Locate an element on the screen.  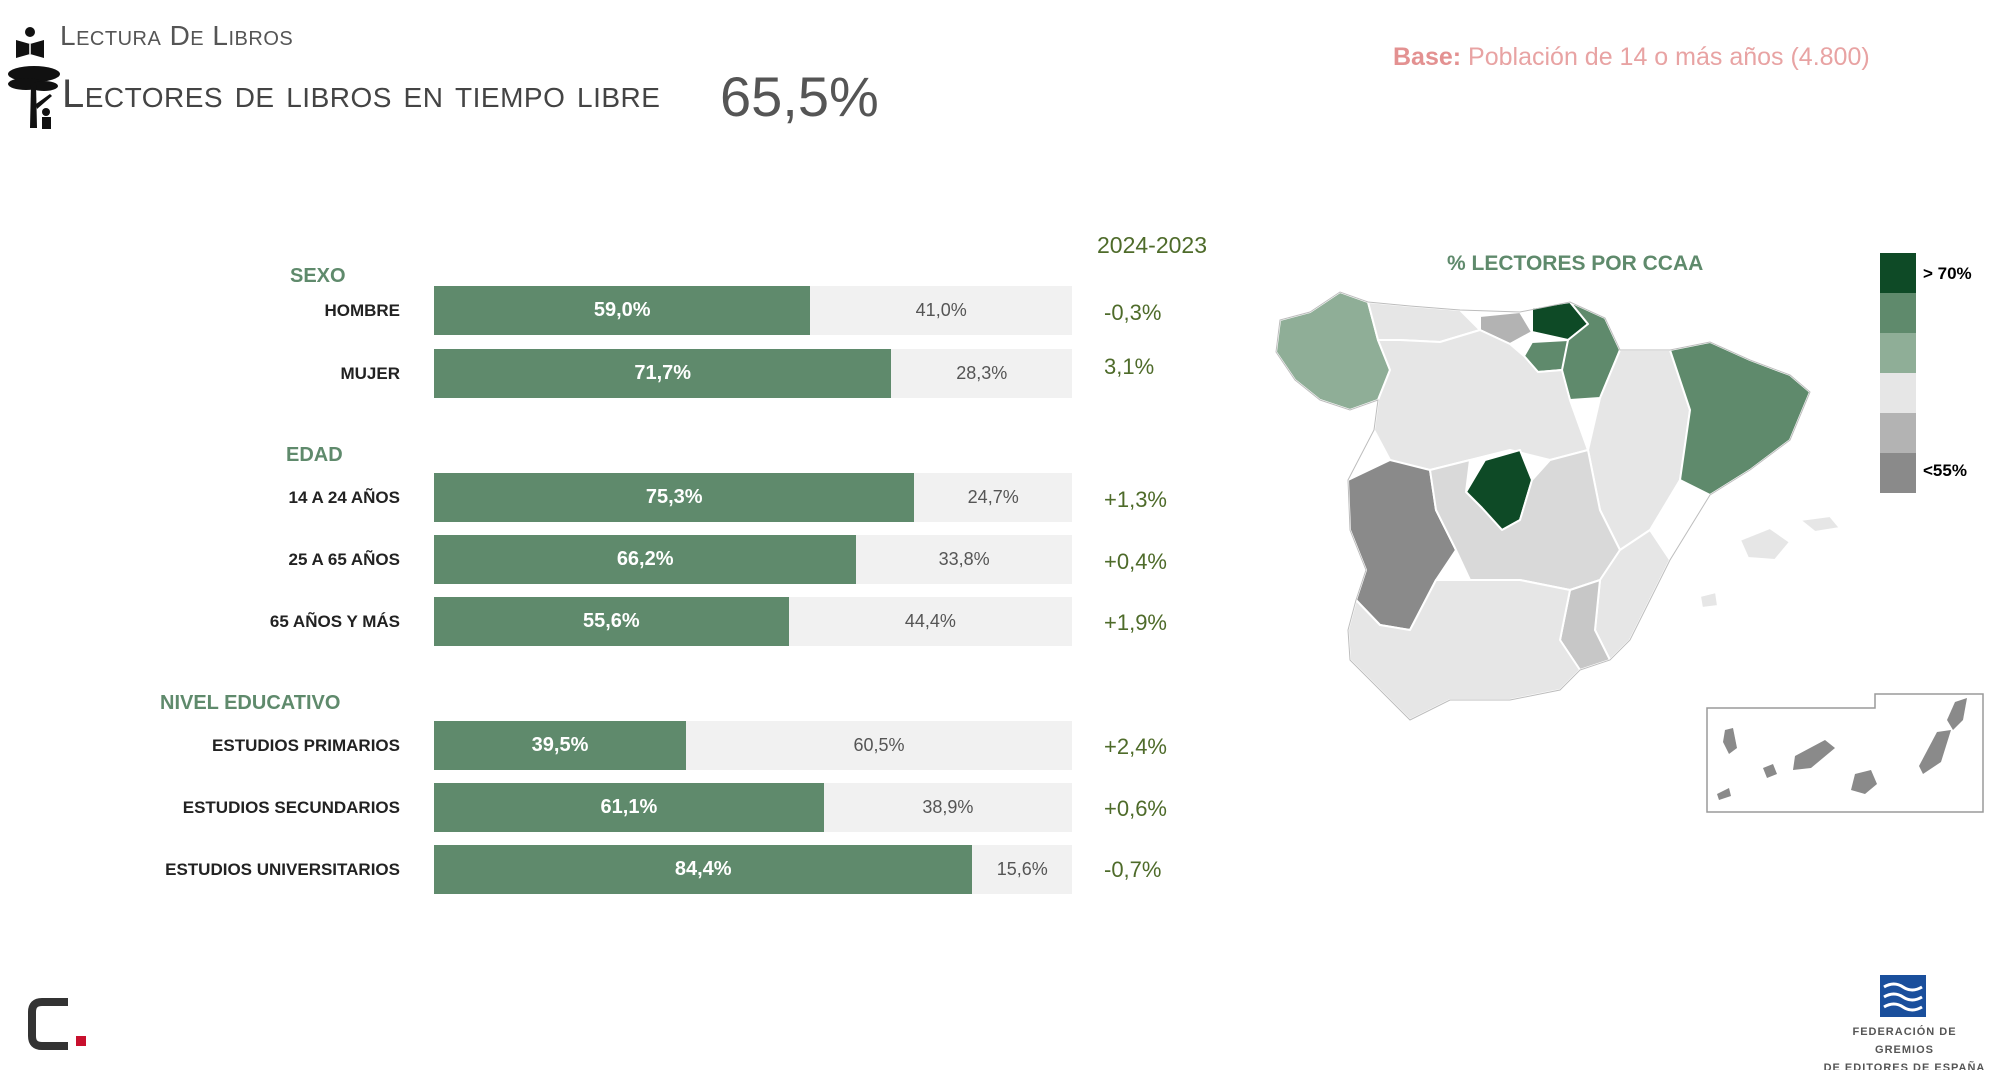
bar-row: 55,6% 44,4% is located at coordinates (753, 621).